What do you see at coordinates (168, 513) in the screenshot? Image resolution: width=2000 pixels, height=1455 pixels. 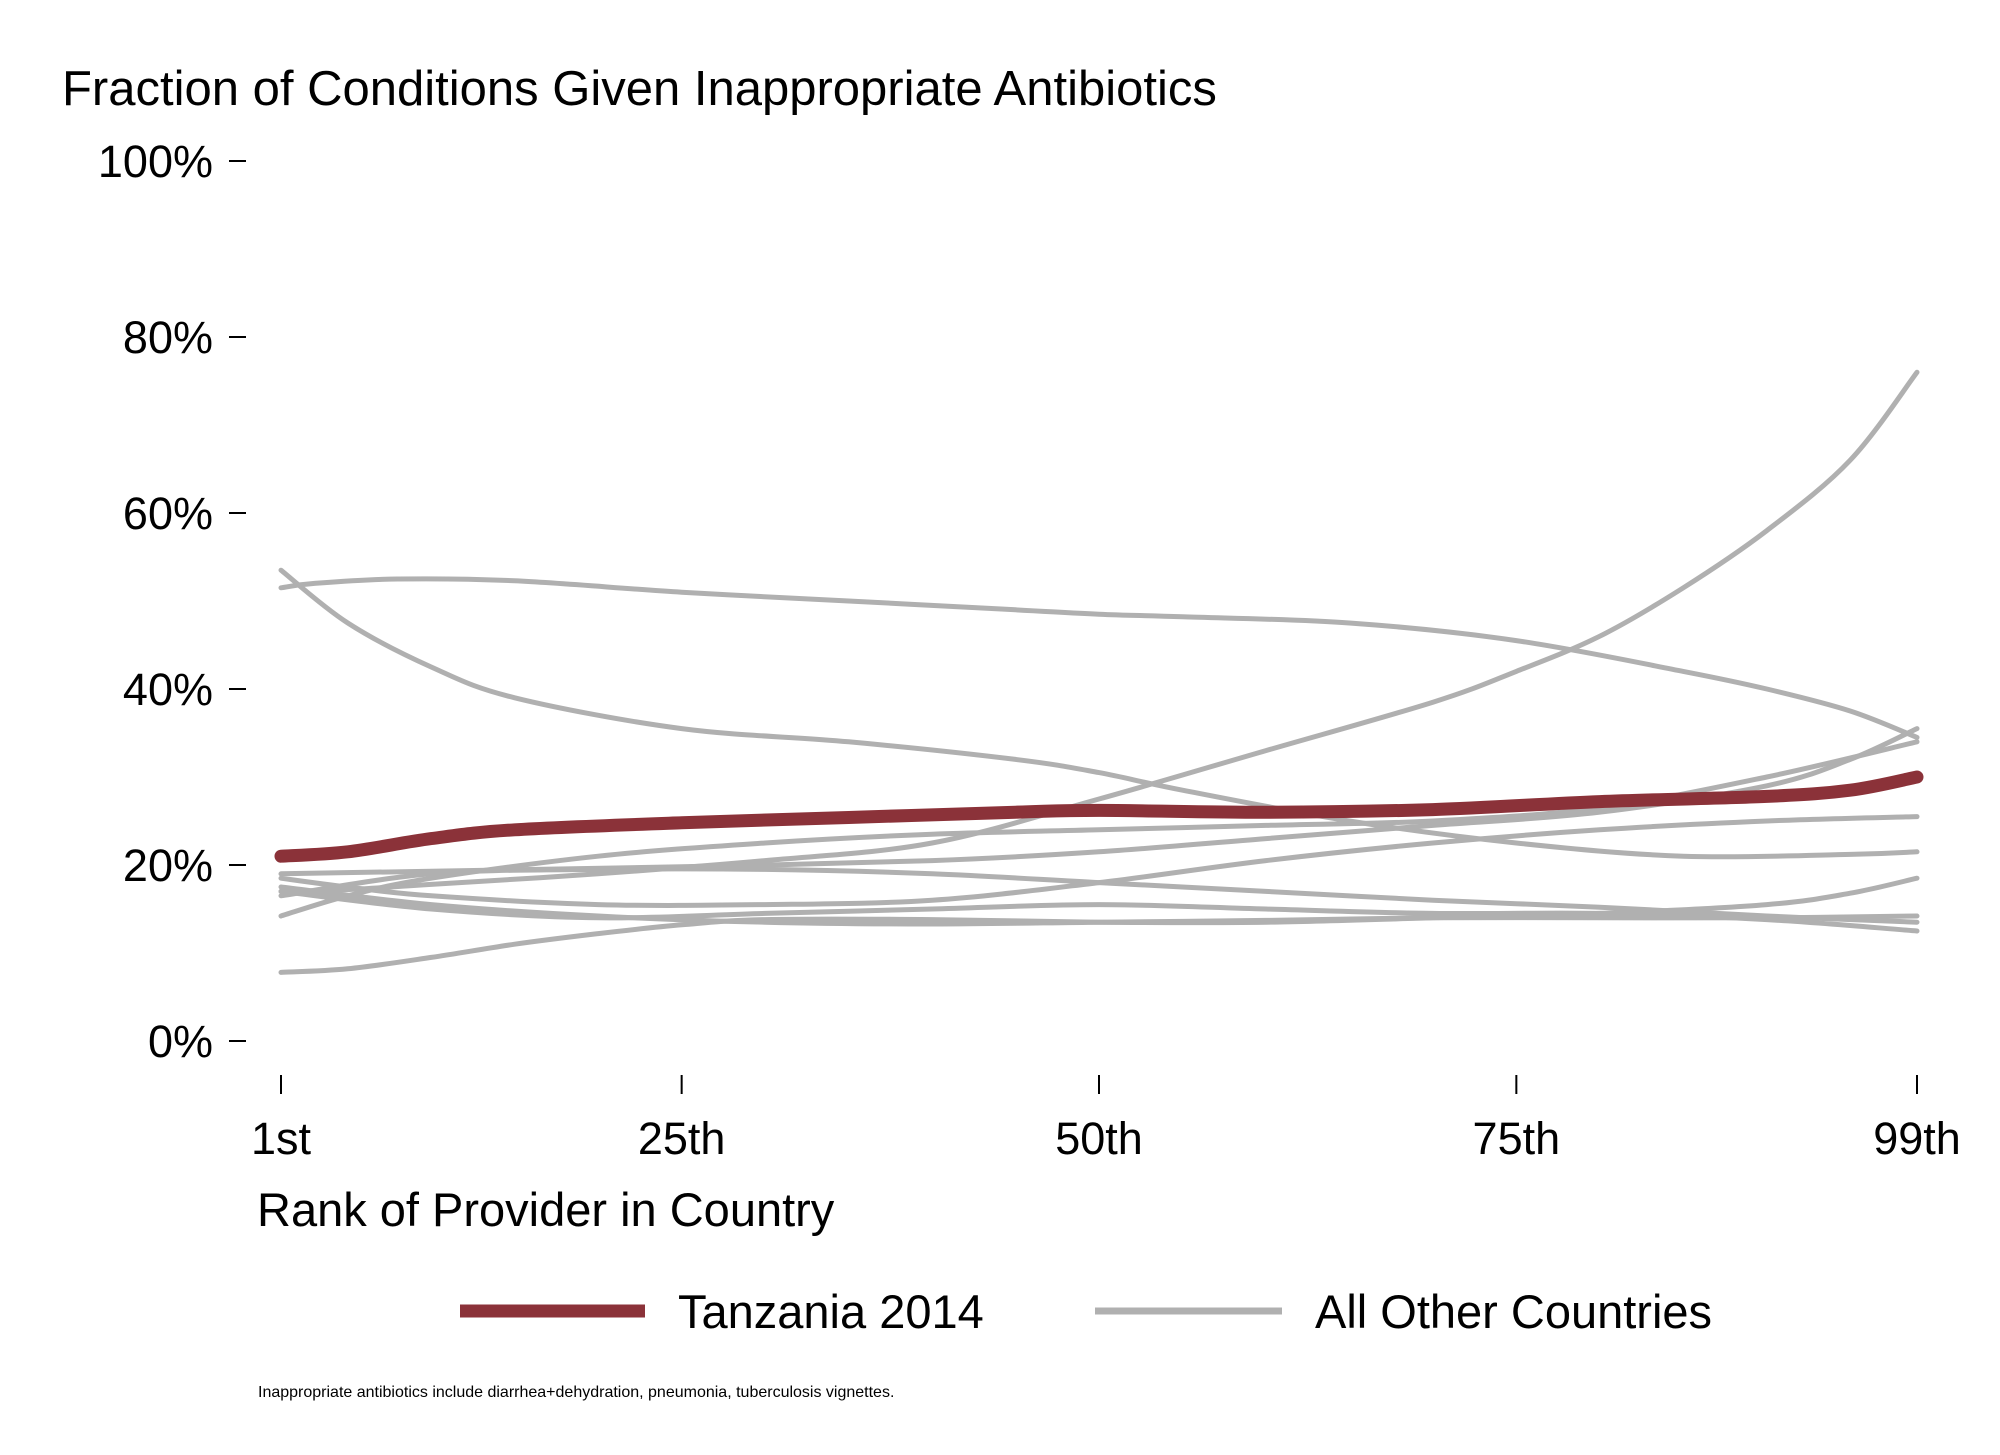 I see `y-tick-label: 60%` at bounding box center [168, 513].